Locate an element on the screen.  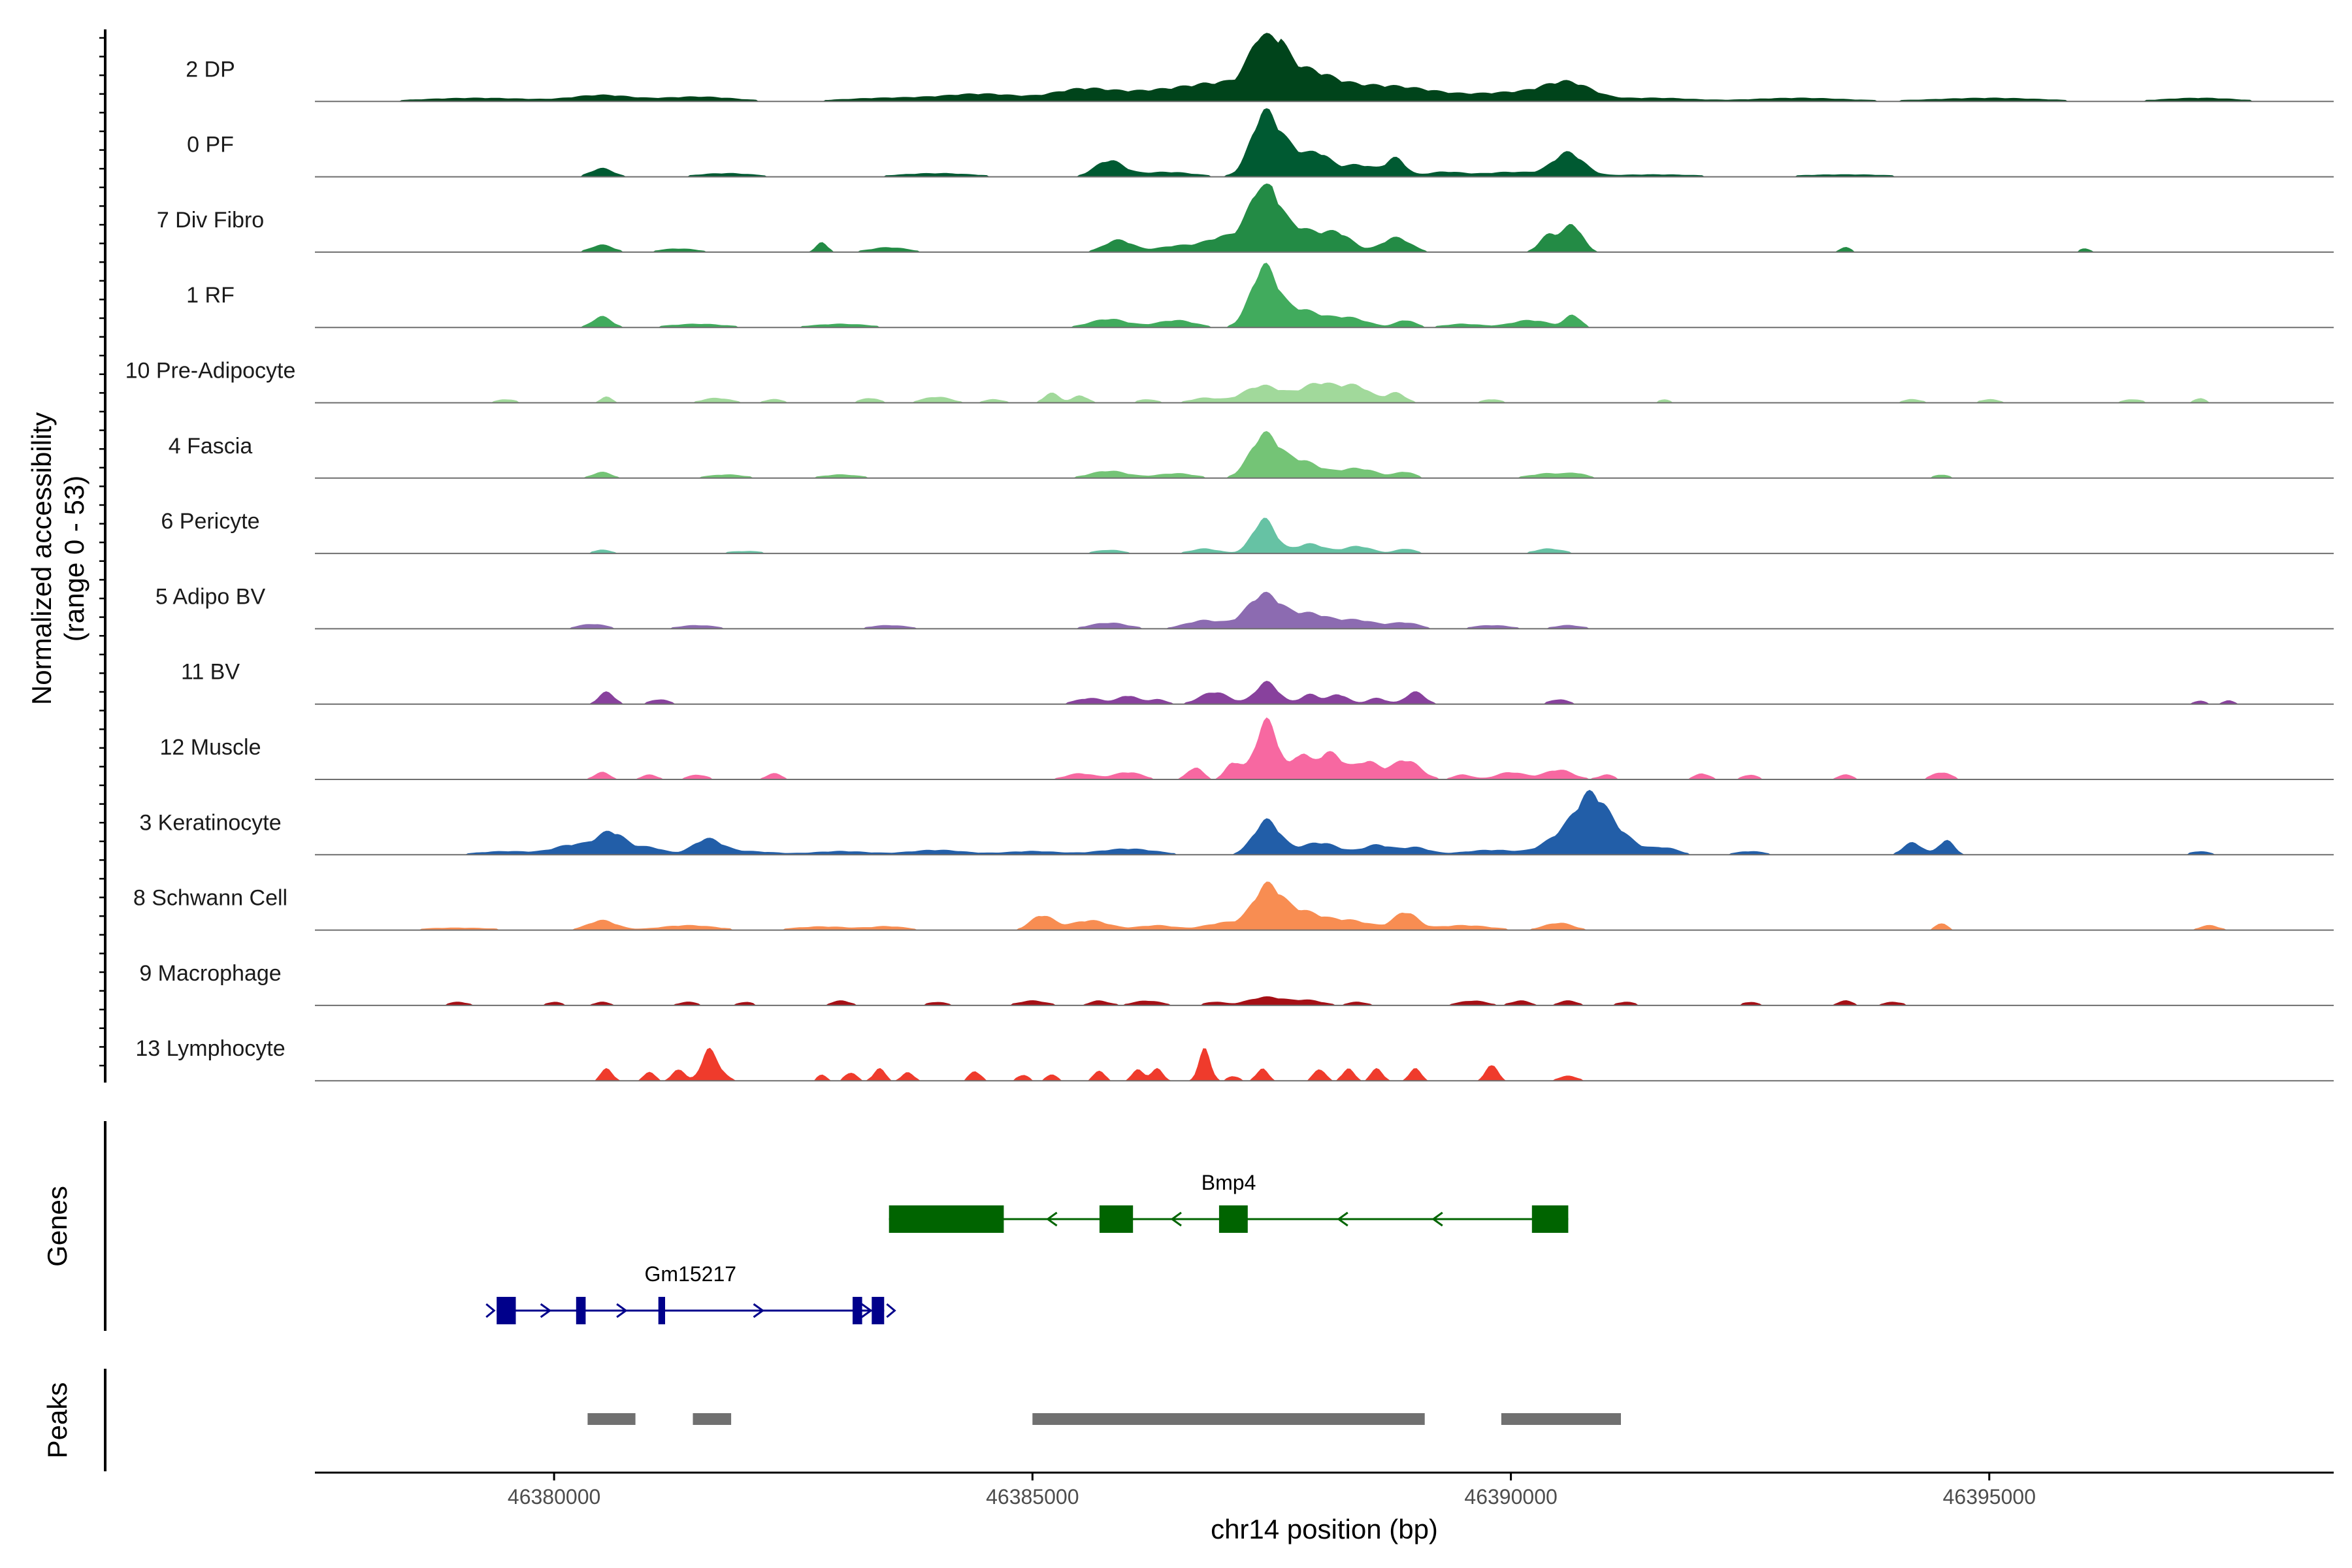
track-12: 8 Schwann Cell is located at coordinates (1233, 906).